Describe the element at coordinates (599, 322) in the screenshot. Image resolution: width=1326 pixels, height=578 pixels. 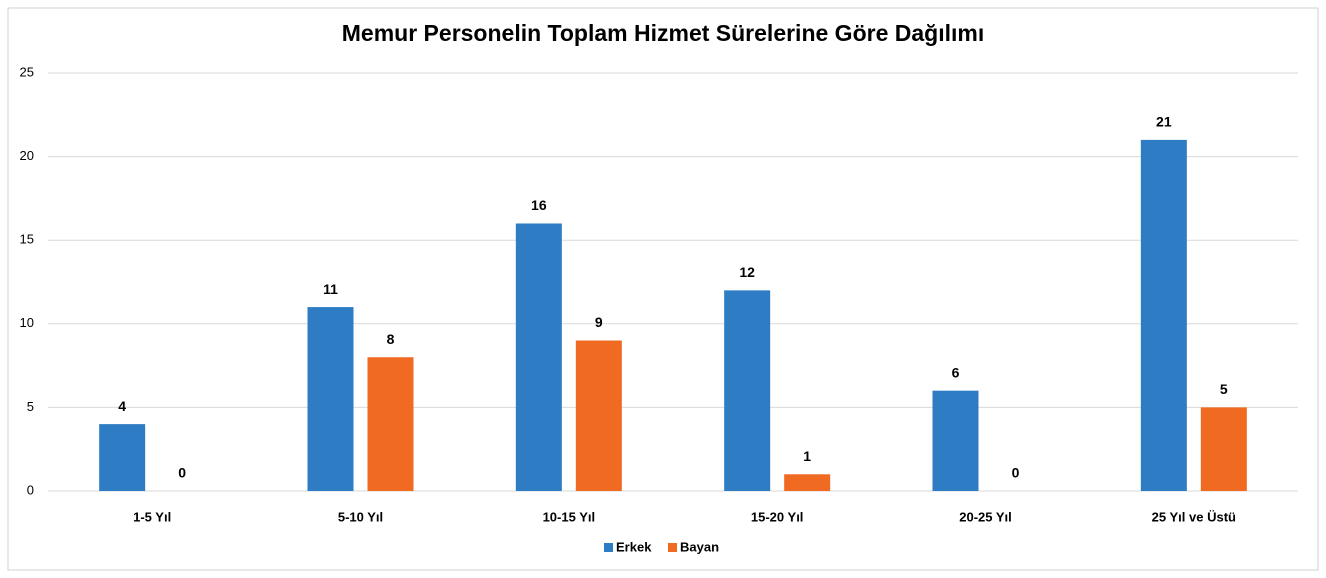
I see `data-label: 9` at that location.